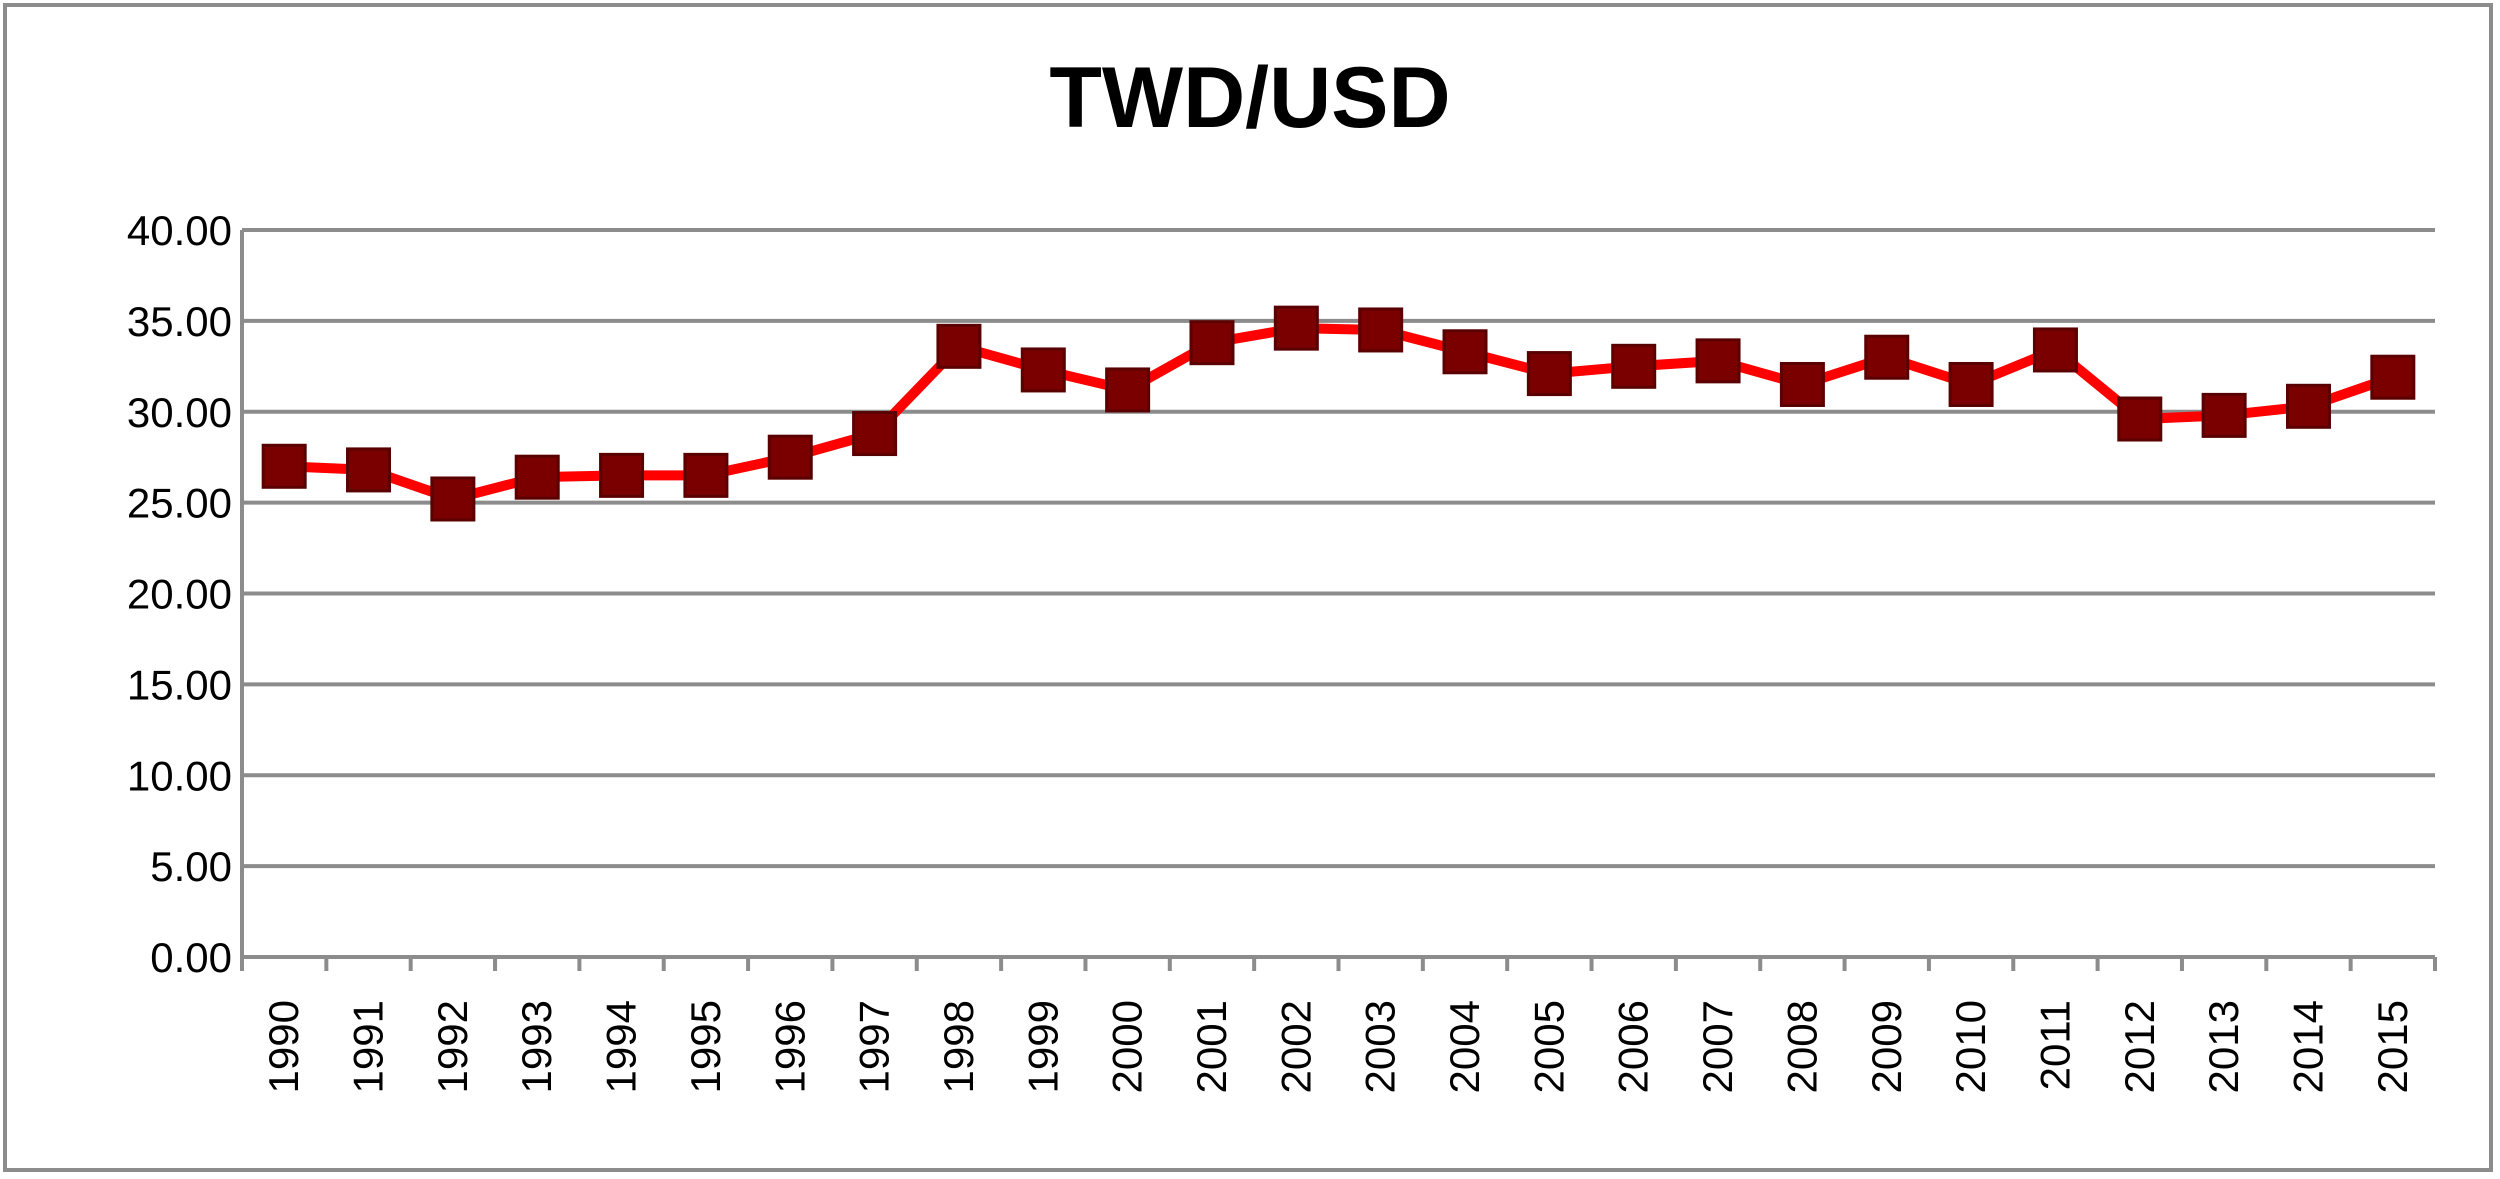 This screenshot has height=1179, width=2500. Describe the element at coordinates (1633, 1046) in the screenshot. I see `x-tick-label: 2006` at that location.